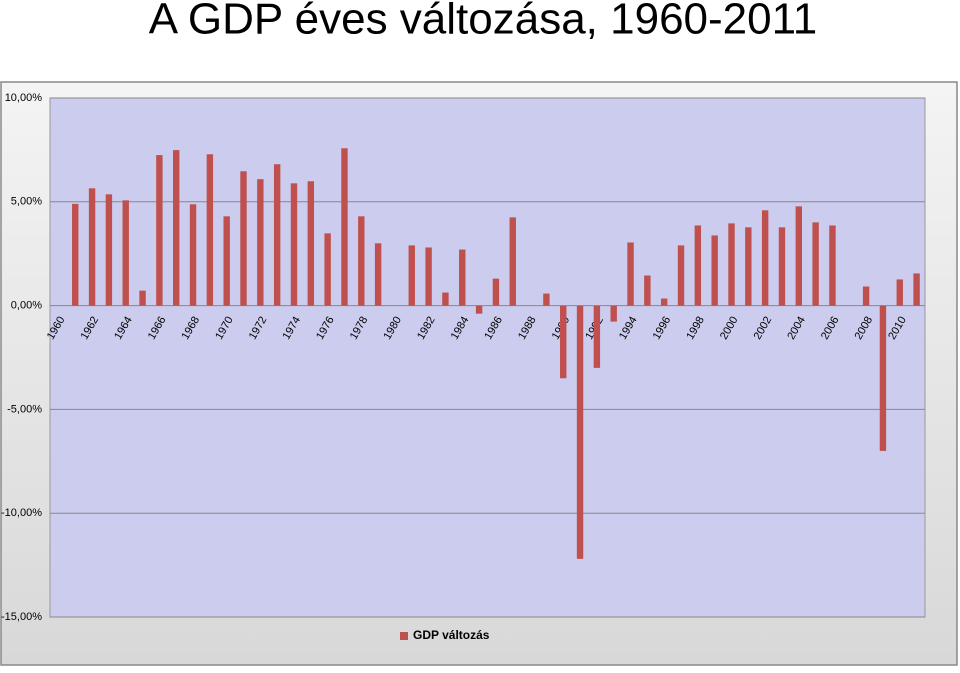 The height and width of the screenshot is (673, 960). What do you see at coordinates (404, 636) in the screenshot?
I see `legend-swatch` at bounding box center [404, 636].